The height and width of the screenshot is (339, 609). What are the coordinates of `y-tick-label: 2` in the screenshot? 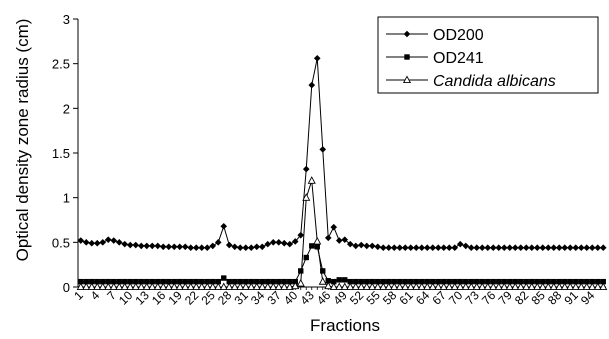 It's located at (66, 108).